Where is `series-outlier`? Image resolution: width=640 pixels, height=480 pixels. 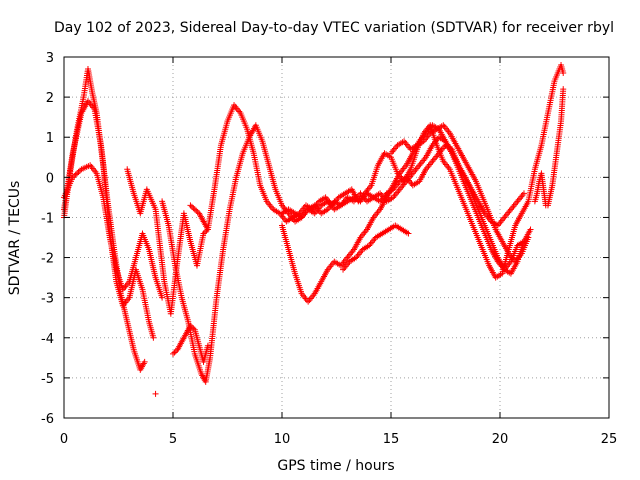 series-outlier is located at coordinates (155, 393).